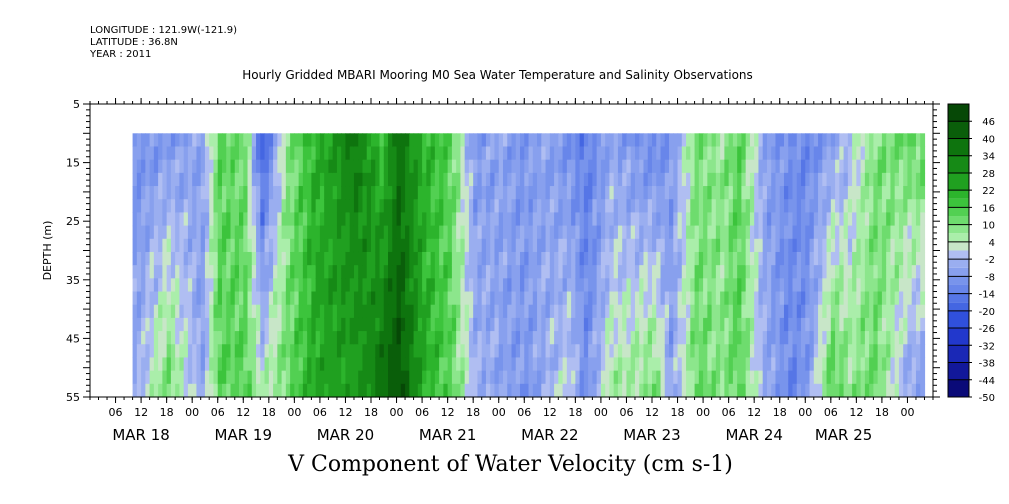  What do you see at coordinates (958, 113) in the screenshot?
I see `colorbar-swatch` at bounding box center [958, 113].